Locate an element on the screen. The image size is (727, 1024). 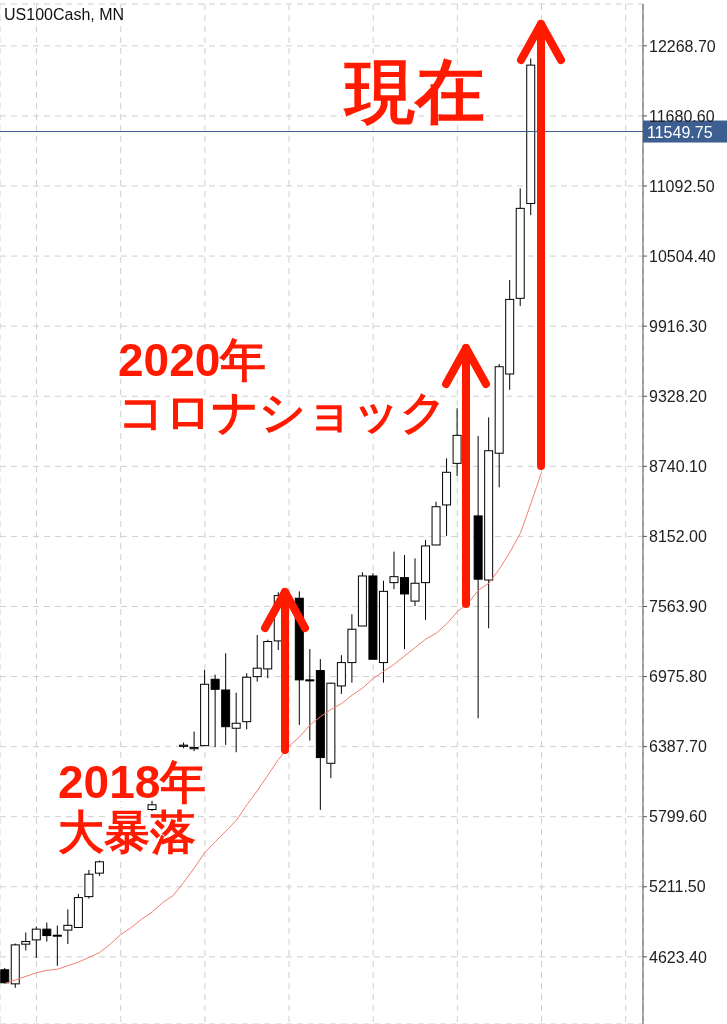
y-tick-label: 5211.50 is located at coordinates (677, 887).